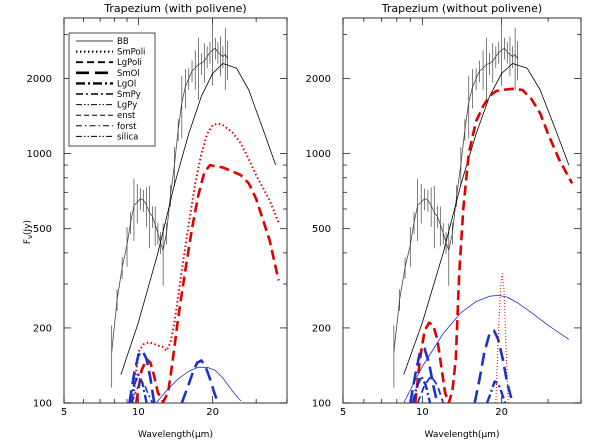 This screenshot has height=441, width=598. What do you see at coordinates (207, 283) in the screenshot?
I see `series-lgpoli` at bounding box center [207, 283].